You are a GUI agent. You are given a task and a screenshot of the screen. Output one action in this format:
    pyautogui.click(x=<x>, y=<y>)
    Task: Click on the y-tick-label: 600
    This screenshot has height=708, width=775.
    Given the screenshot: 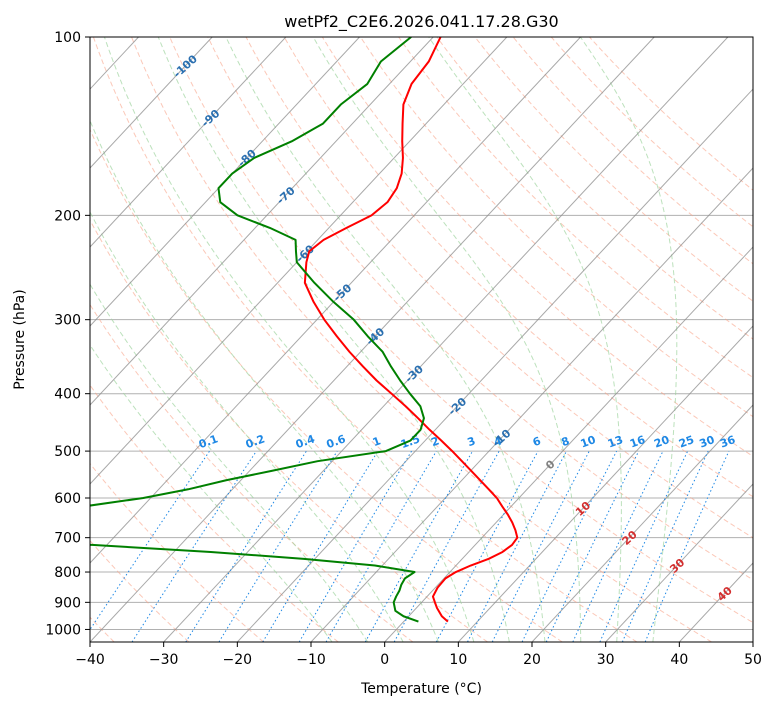 What is the action you would take?
    pyautogui.click(x=67, y=499)
    